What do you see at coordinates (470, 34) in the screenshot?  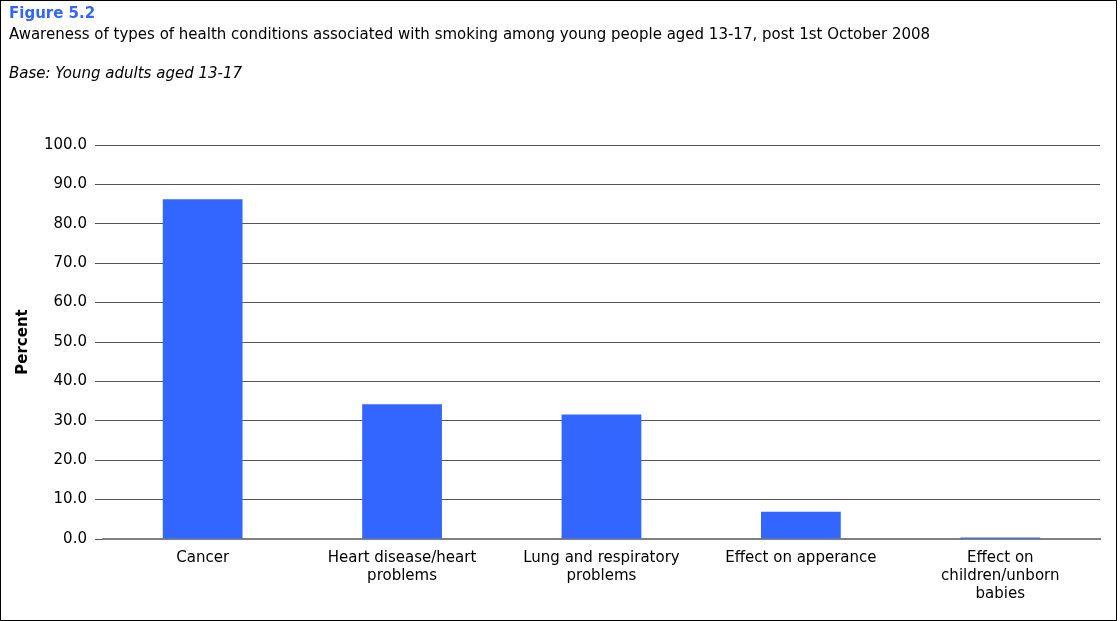 I see `chart-subtitle: Awareness of types of health conditions associated with smoking among young people aged 13-17, post 1st October 2008` at bounding box center [470, 34].